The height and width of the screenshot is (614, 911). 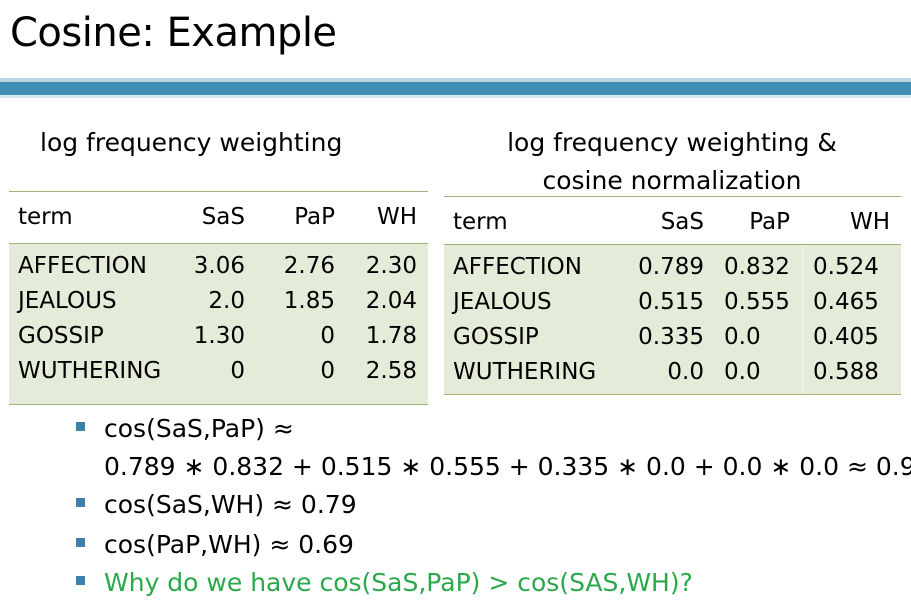 What do you see at coordinates (672, 180) in the screenshot?
I see `right-heading-line2: cosine normalization` at bounding box center [672, 180].